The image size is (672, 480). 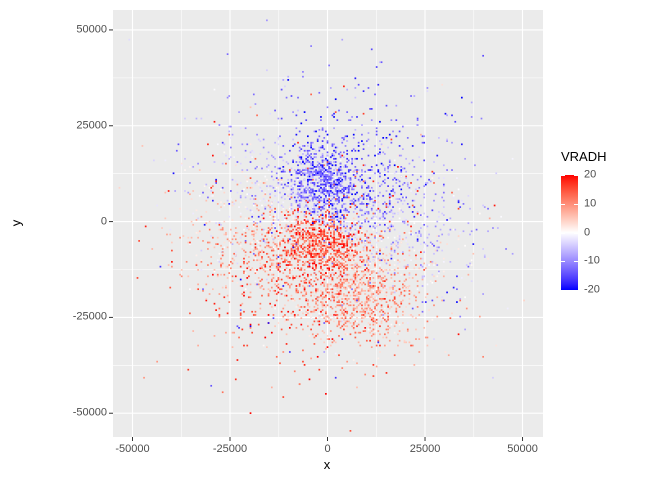 I want to click on x-tick-label: 50000, so click(x=522, y=449).